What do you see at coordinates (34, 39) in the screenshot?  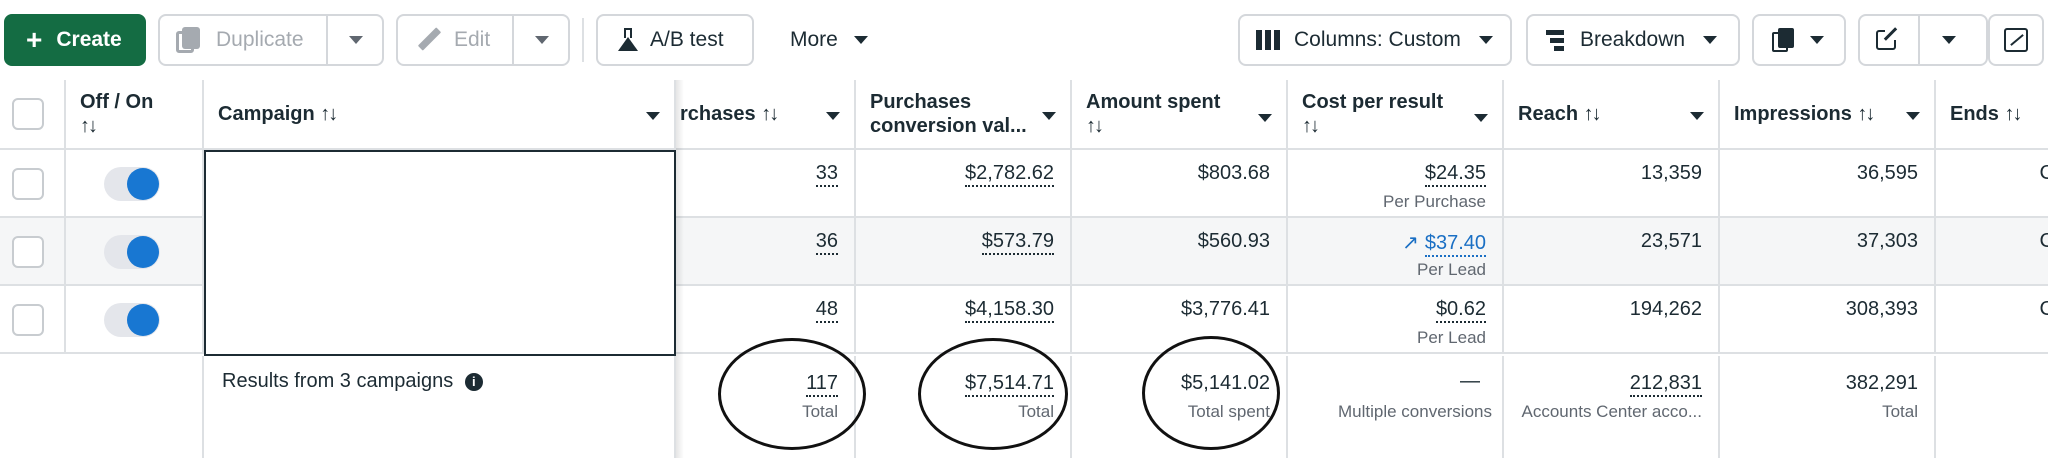 I see `plus-icon: +` at bounding box center [34, 39].